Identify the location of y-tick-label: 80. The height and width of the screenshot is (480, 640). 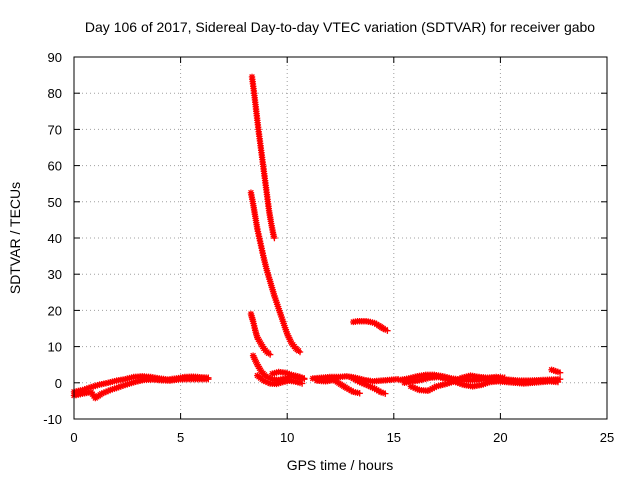
(55, 93).